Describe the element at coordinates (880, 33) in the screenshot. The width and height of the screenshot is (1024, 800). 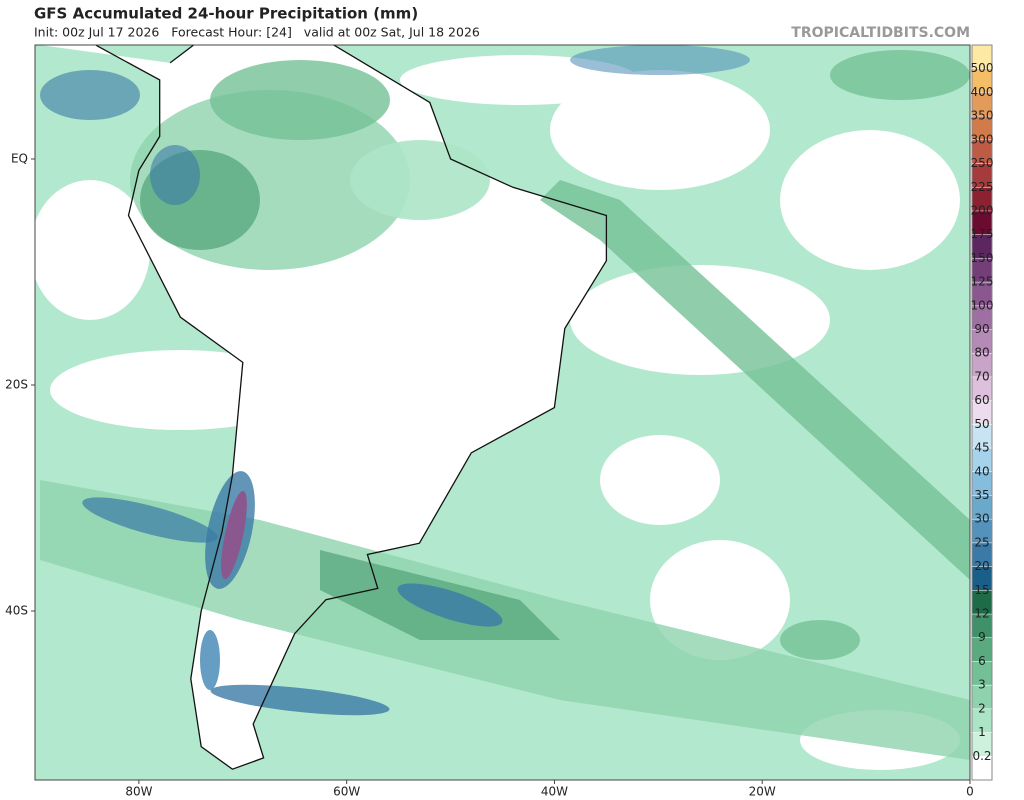
I see `brand: TROPICALTIDBITS.COM` at that location.